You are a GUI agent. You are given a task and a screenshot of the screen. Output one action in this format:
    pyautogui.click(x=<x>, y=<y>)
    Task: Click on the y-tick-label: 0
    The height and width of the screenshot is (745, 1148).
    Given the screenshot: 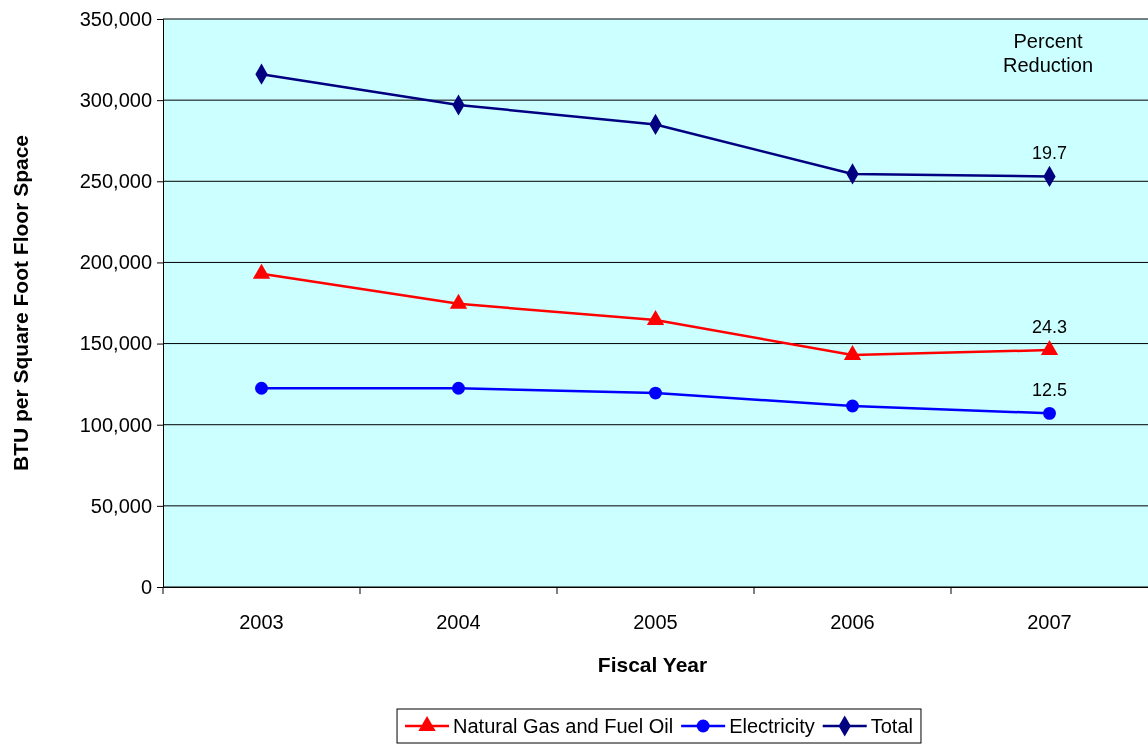 What is the action you would take?
    pyautogui.click(x=146, y=586)
    